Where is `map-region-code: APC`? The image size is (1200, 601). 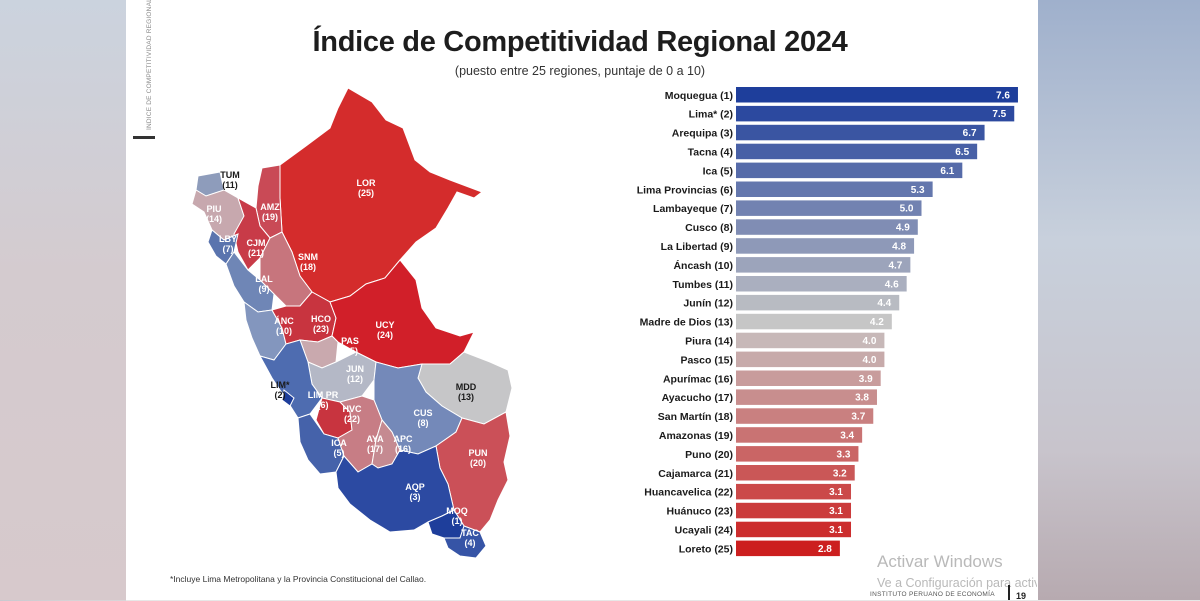
map-region-code: APC is located at coordinates (403, 439).